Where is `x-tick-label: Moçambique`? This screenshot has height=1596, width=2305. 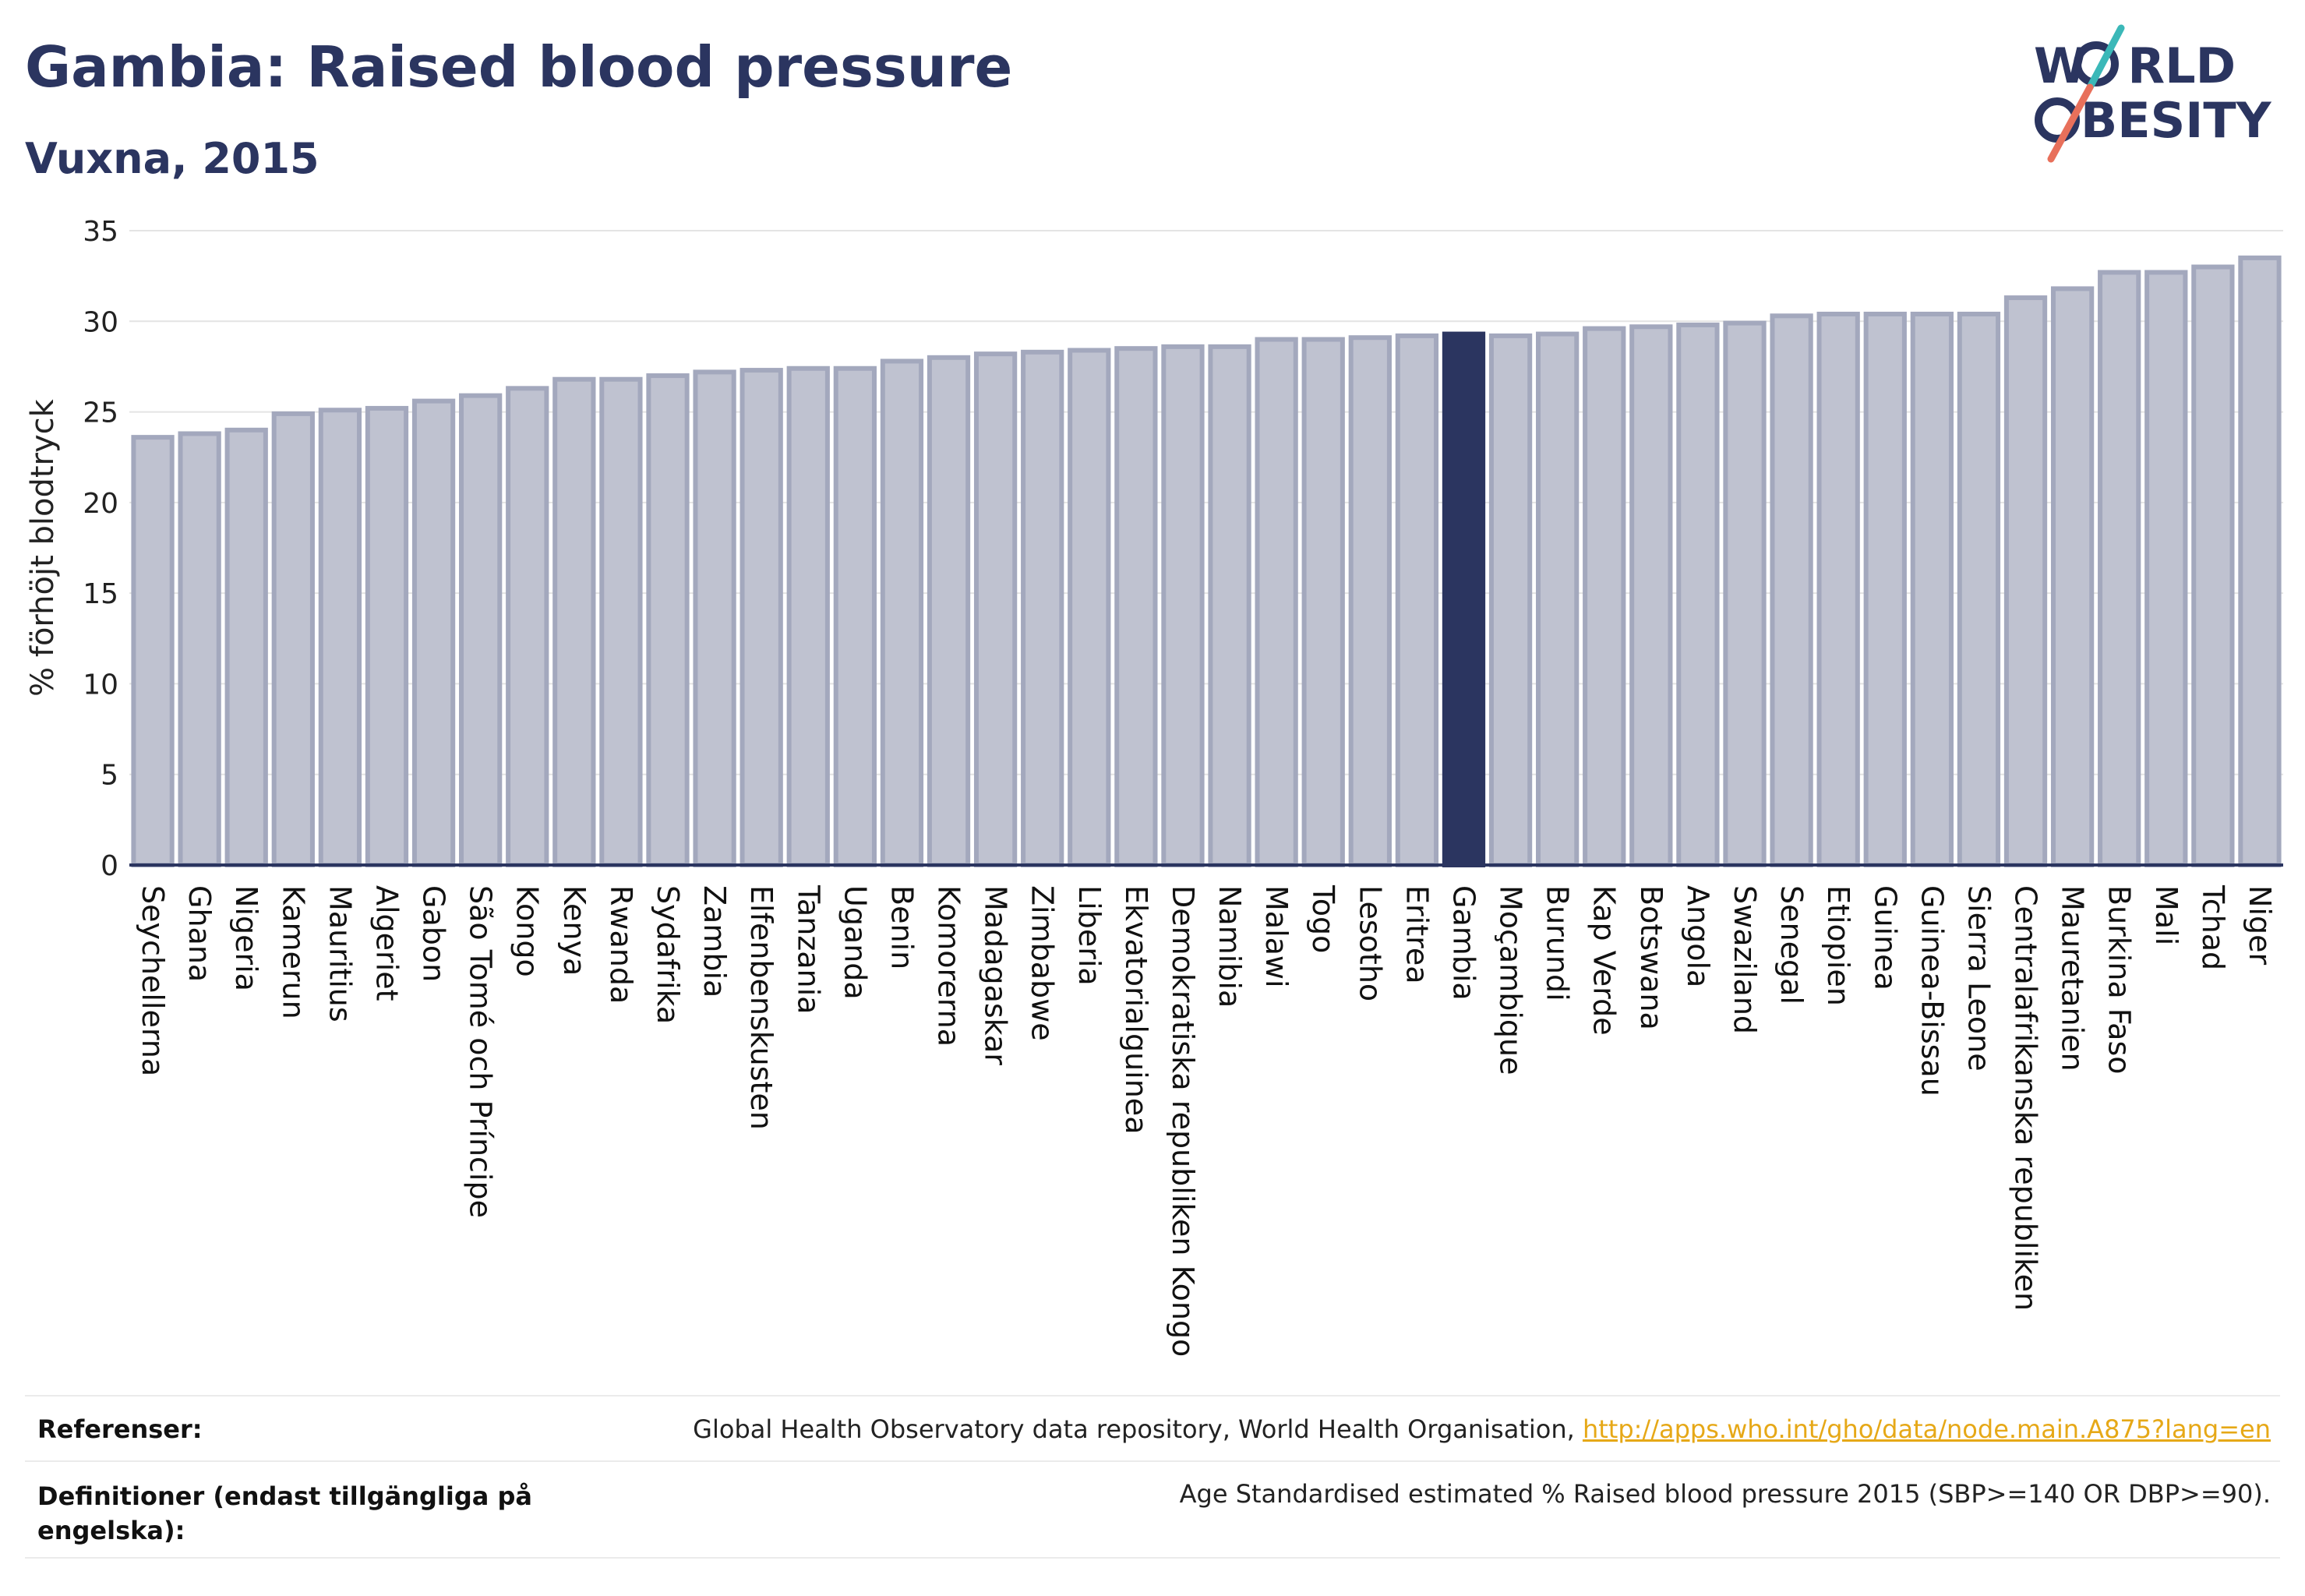 x-tick-label: Moçambique is located at coordinates (1511, 980).